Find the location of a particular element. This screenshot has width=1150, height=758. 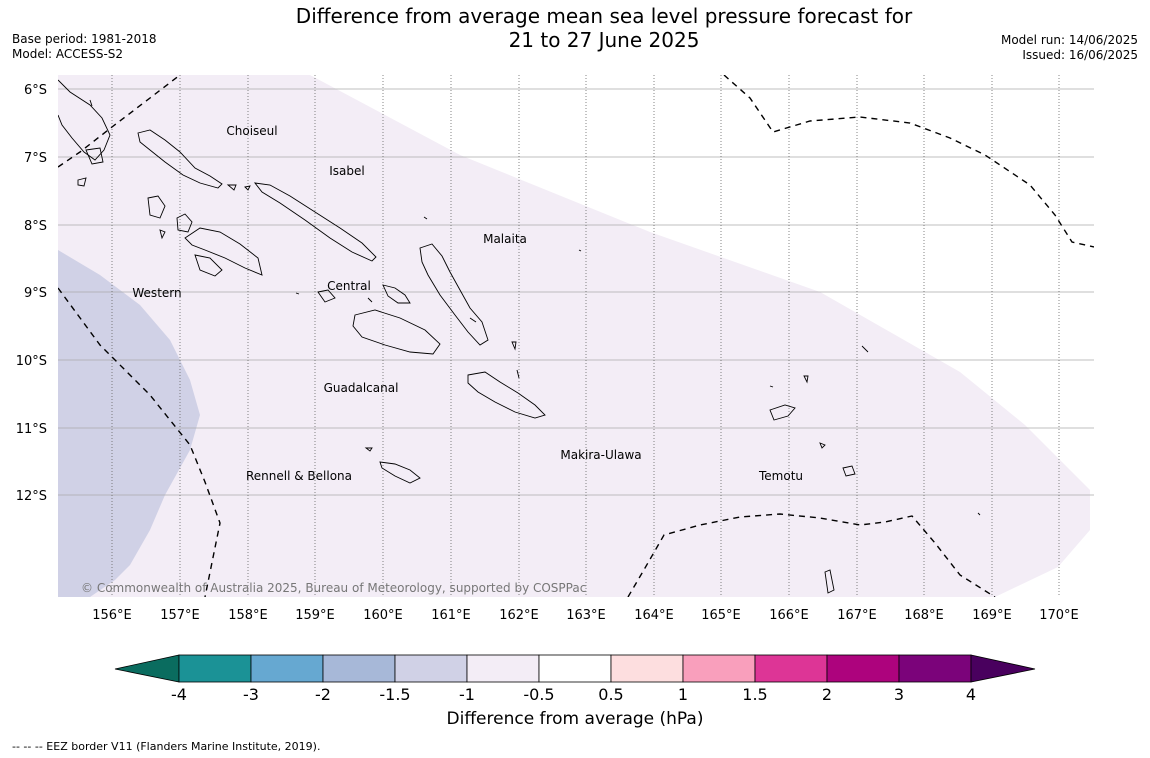

lon-label-170e: 170°E is located at coordinates (1059, 615).